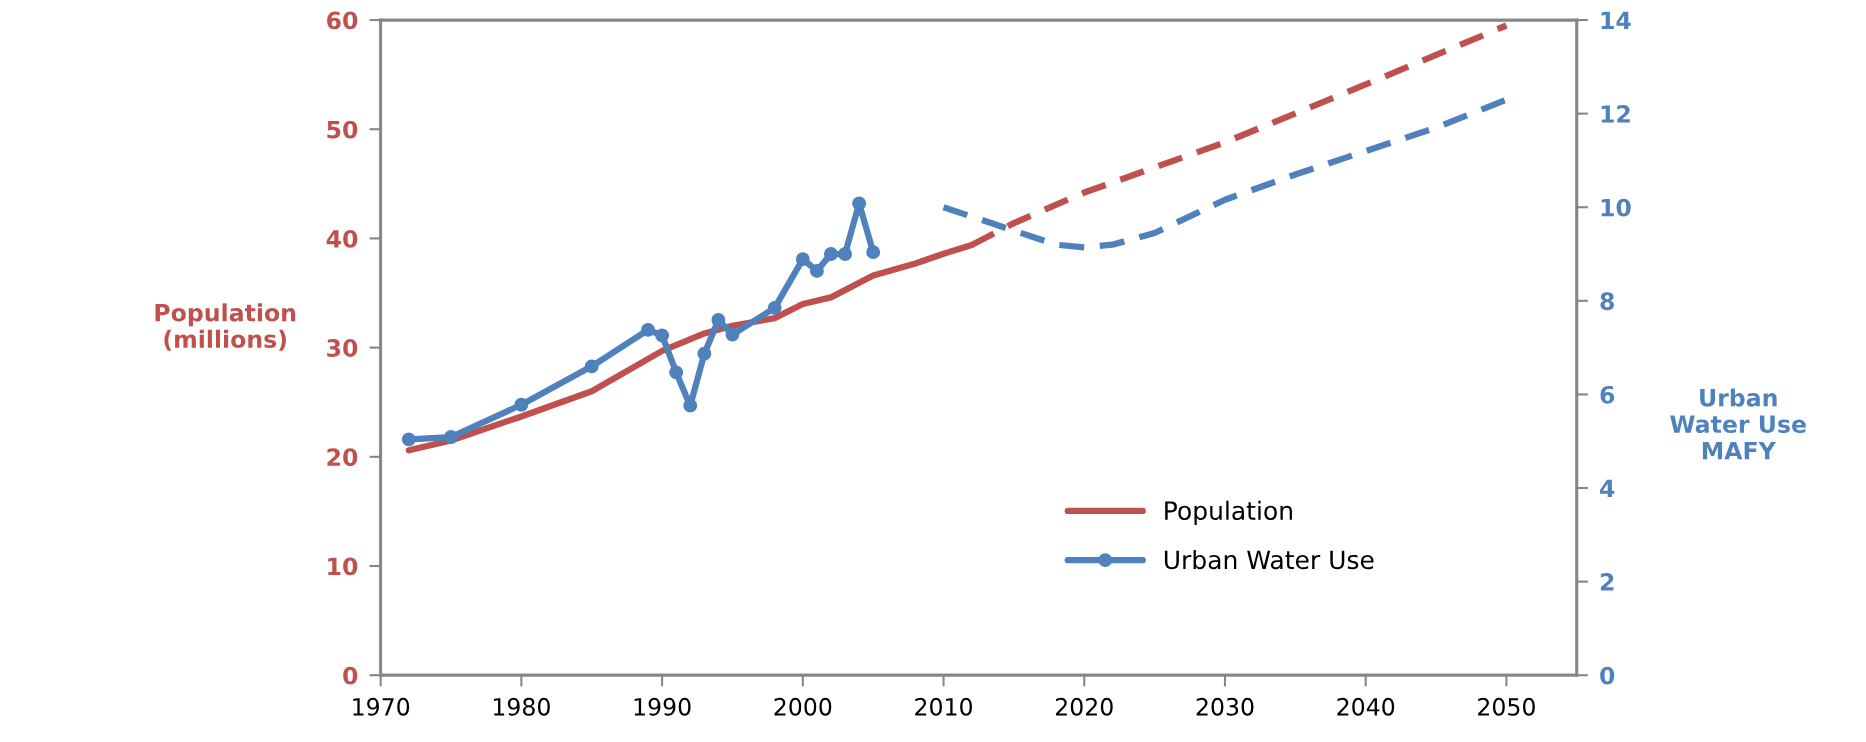  What do you see at coordinates (1607, 675) in the screenshot?
I see `y2-tick-label: 0` at bounding box center [1607, 675].